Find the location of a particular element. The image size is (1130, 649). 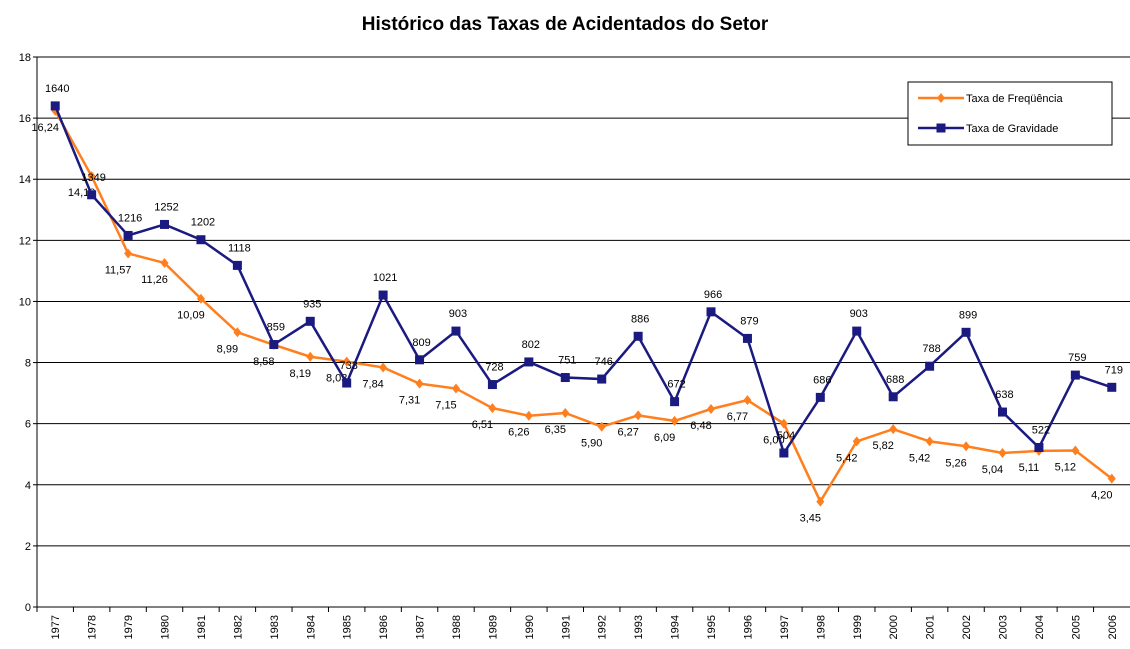

data-label: 5,26 is located at coordinates (955, 463).